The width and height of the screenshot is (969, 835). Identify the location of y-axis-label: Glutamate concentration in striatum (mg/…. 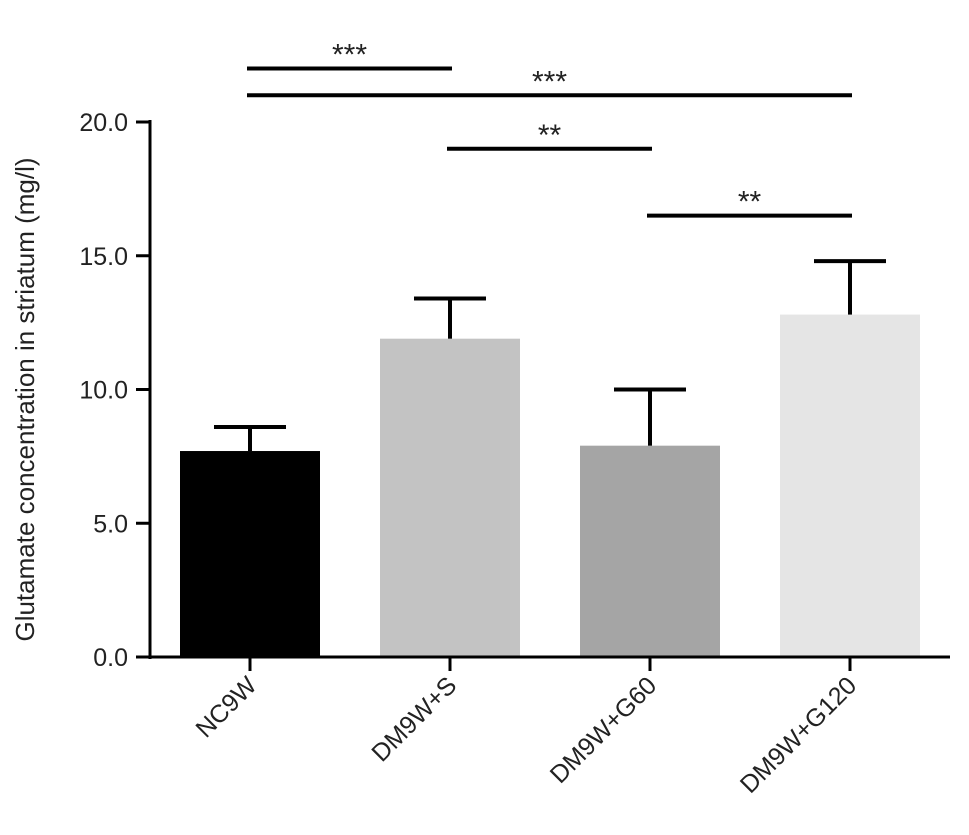
(25, 399).